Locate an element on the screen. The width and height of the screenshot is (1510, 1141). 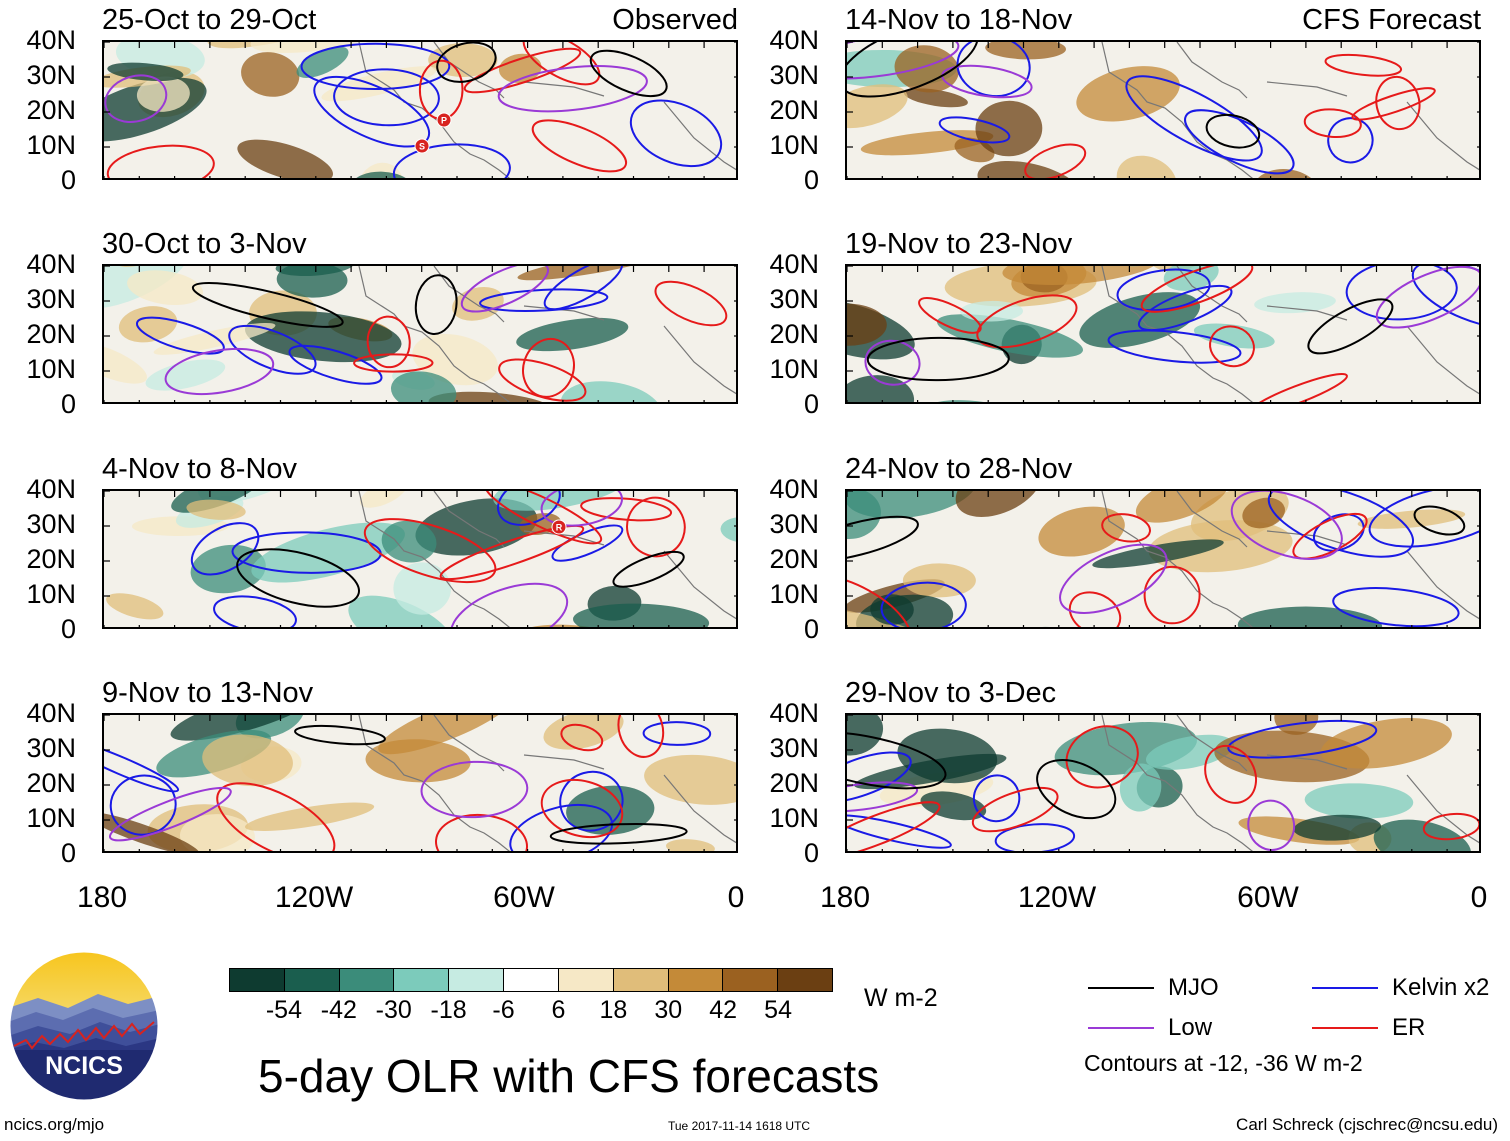
legend-er: ER is located at coordinates (1368, 1028).